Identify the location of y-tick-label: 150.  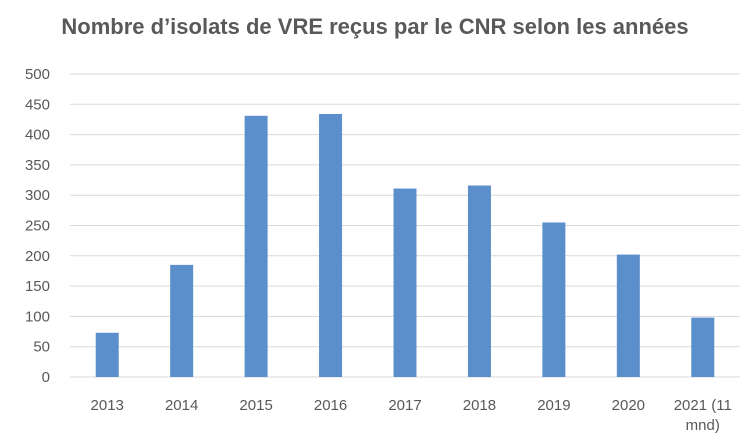
(37, 286).